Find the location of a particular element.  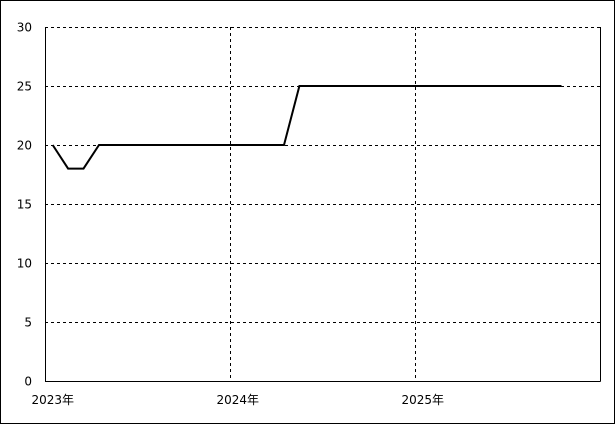

y-tick-label: 30 is located at coordinates (24, 28).